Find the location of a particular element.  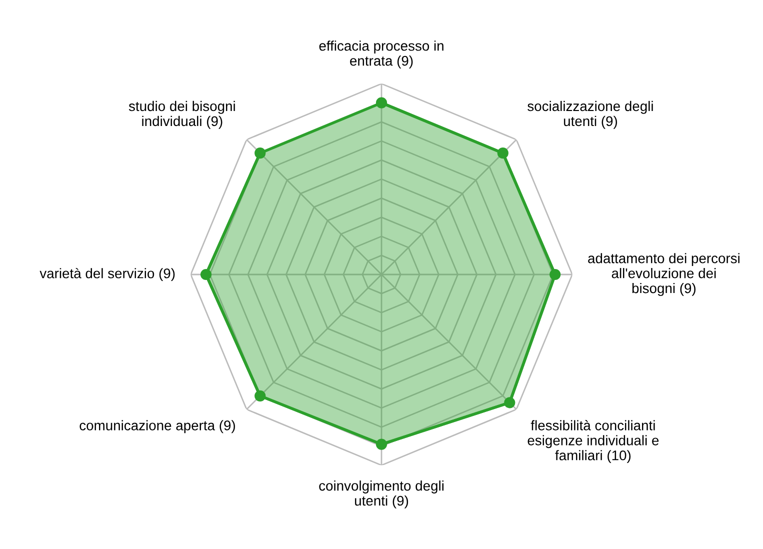

spoke-label: efficacia processo in entrata (9) is located at coordinates (381, 54).